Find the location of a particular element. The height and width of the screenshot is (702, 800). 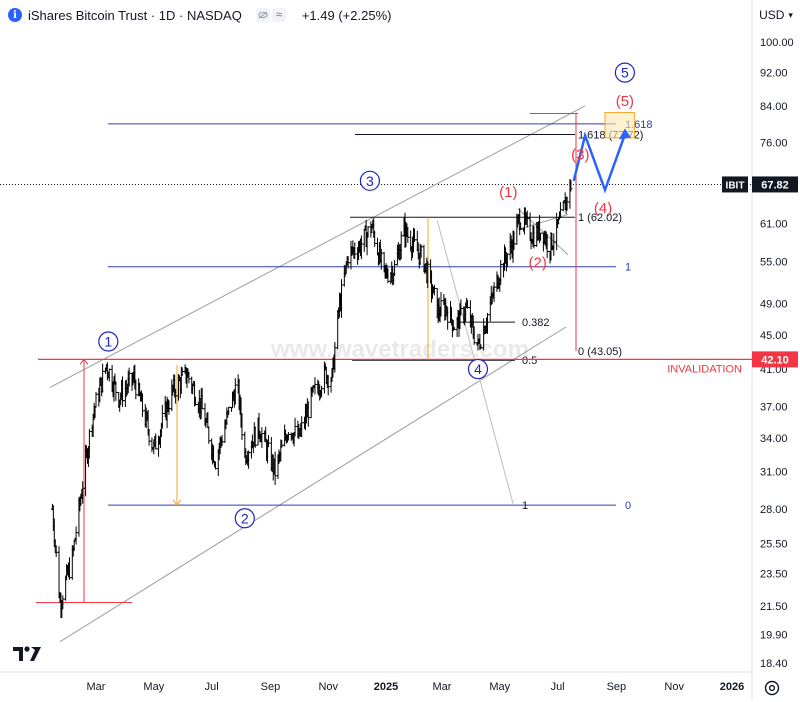

fib-label-0: 0 (43.05) is located at coordinates (600, 352).